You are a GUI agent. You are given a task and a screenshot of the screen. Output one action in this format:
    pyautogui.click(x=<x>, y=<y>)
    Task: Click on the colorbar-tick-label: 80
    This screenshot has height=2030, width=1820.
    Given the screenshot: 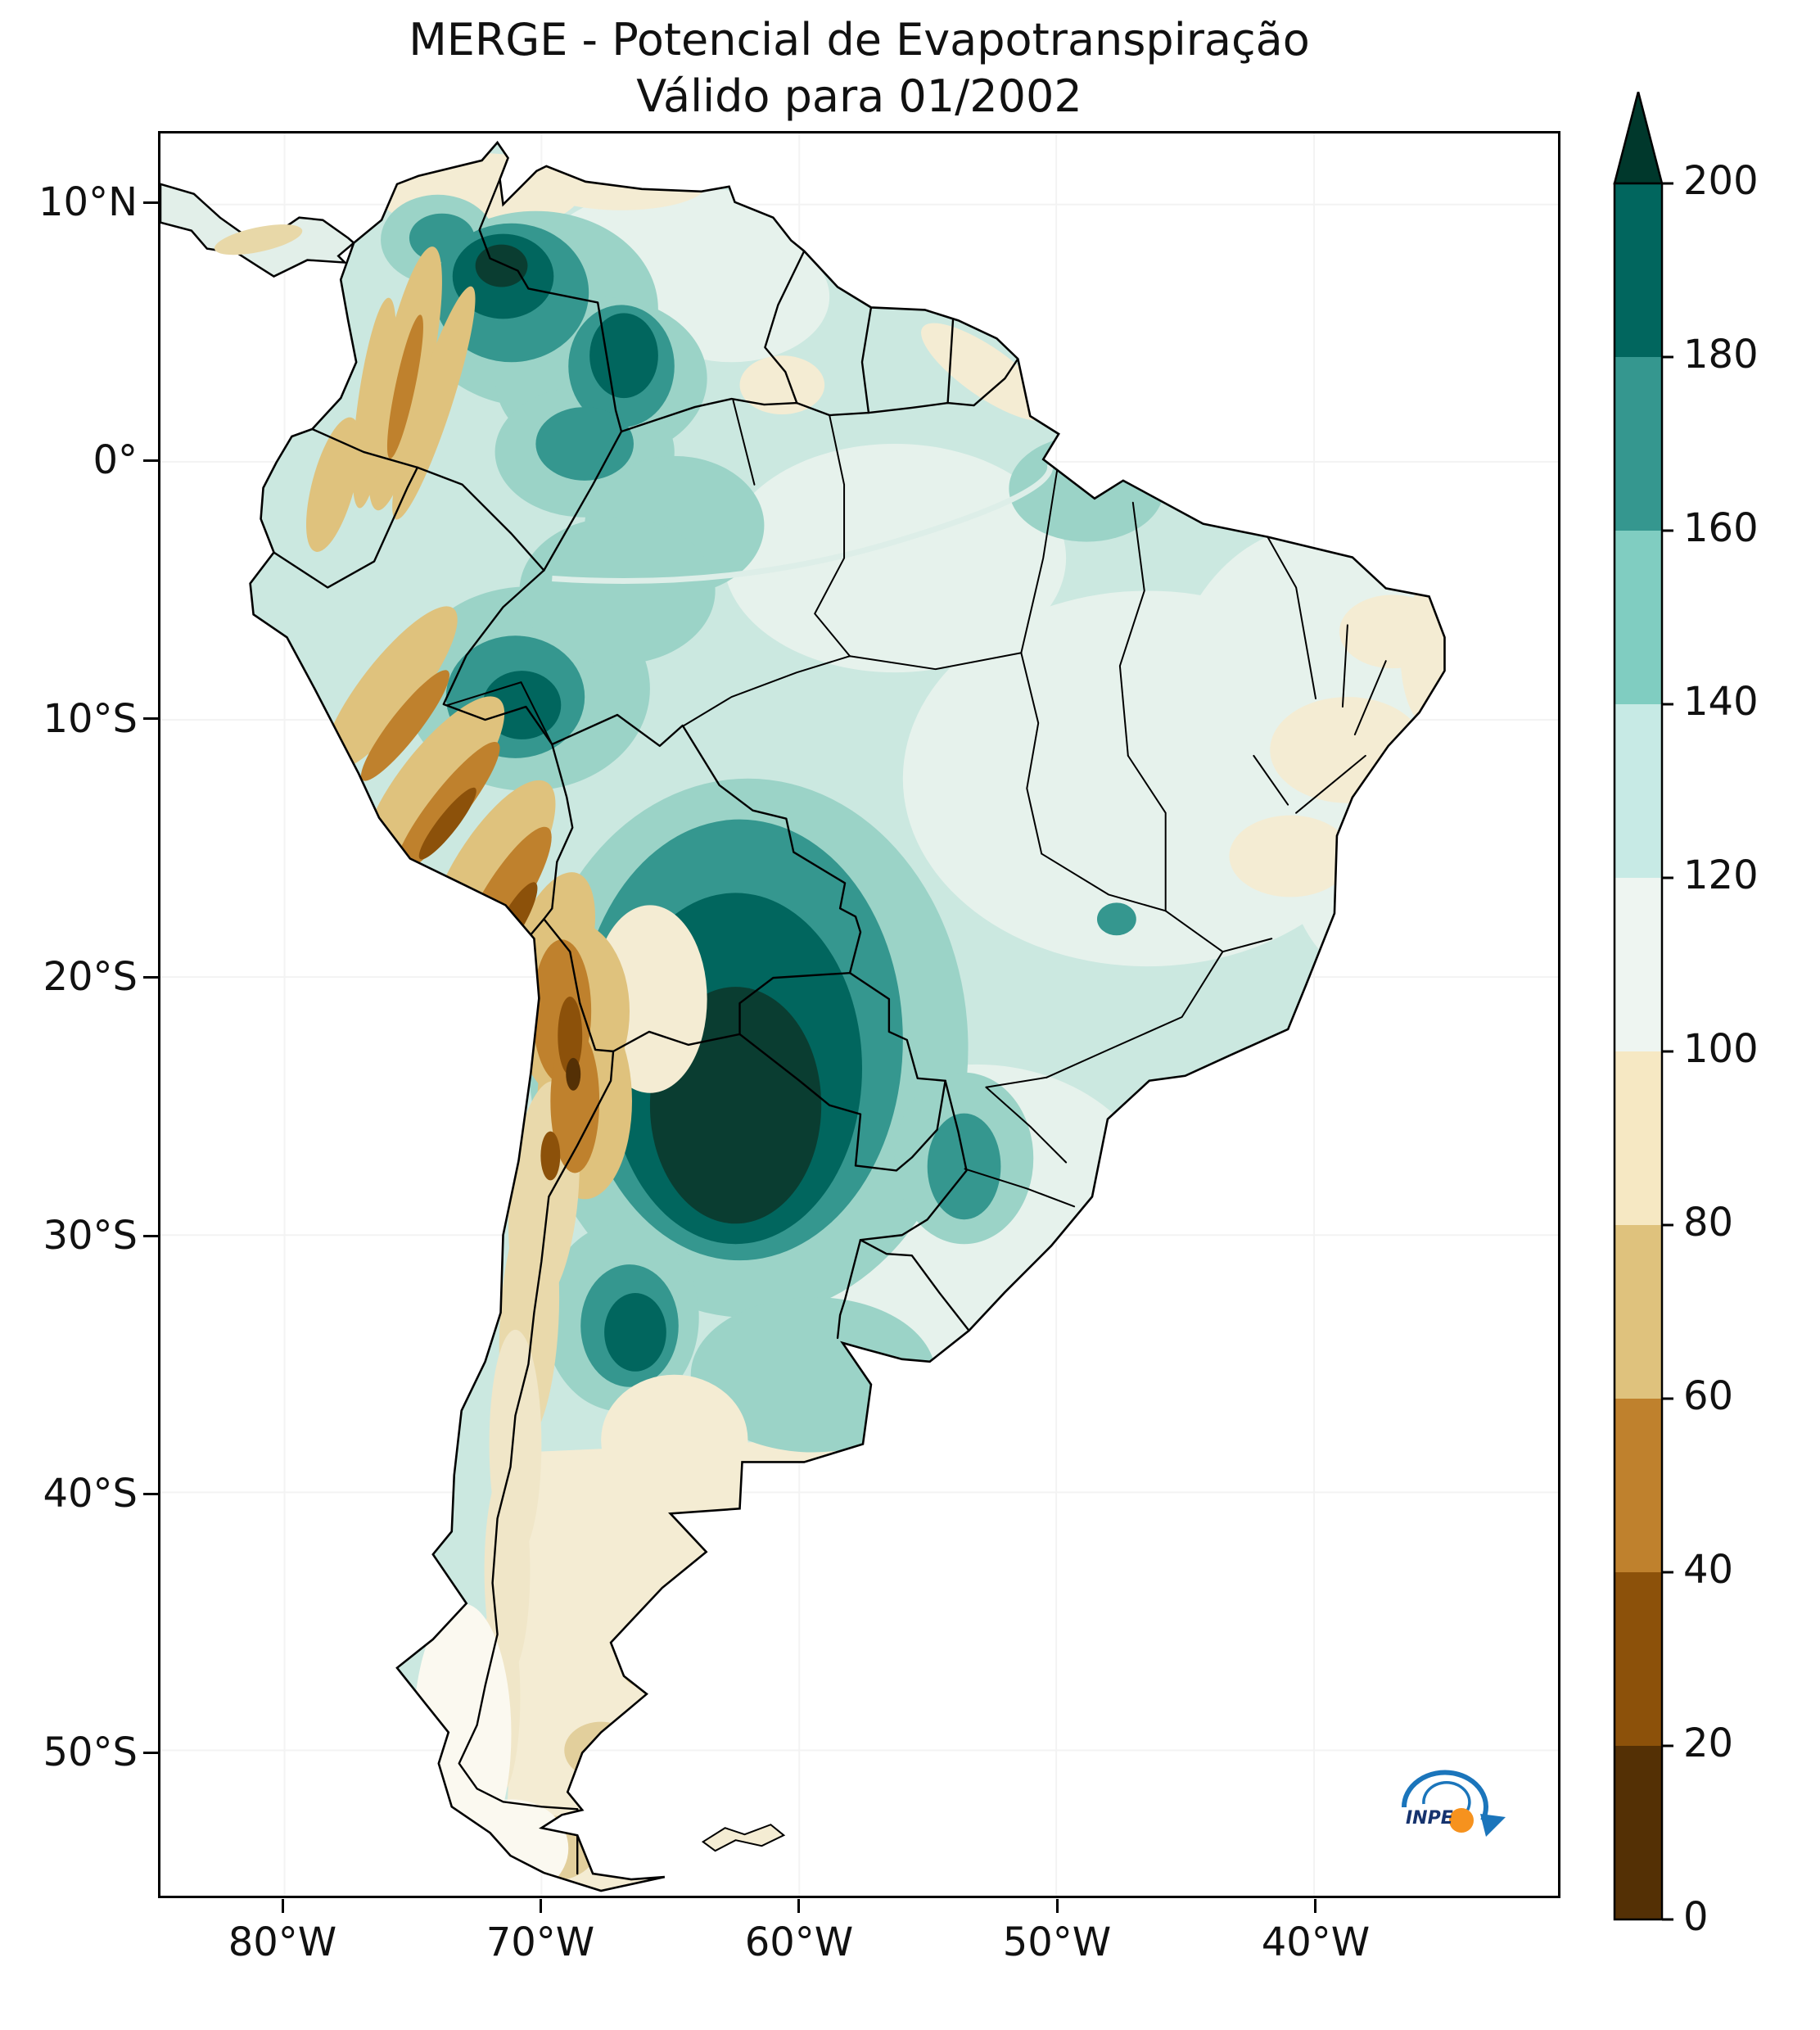 What is the action you would take?
    pyautogui.click(x=1708, y=1223)
    